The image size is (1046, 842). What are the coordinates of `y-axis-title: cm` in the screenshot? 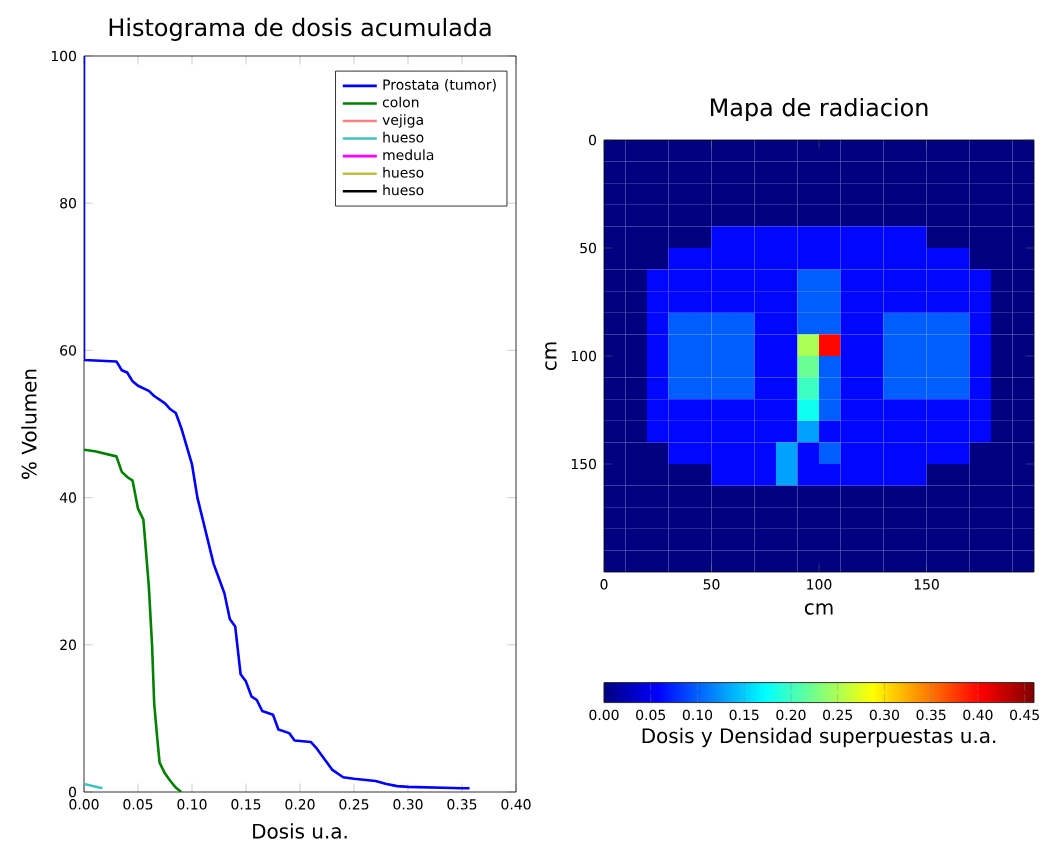 It's located at (551, 356).